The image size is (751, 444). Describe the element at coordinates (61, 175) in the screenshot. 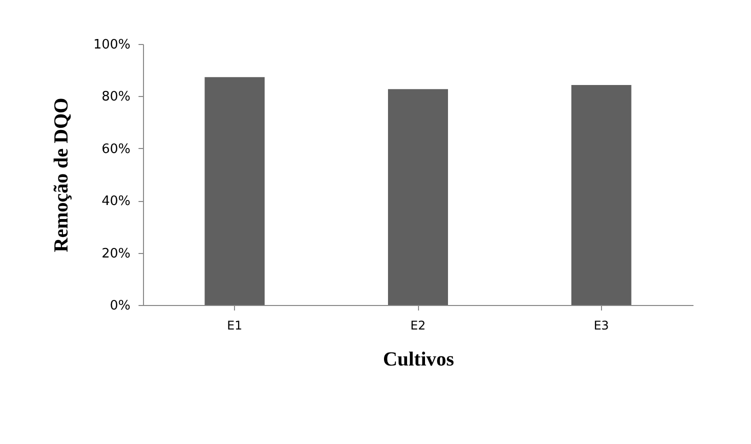

I see `y-axis-title: Remoção de DQO` at that location.